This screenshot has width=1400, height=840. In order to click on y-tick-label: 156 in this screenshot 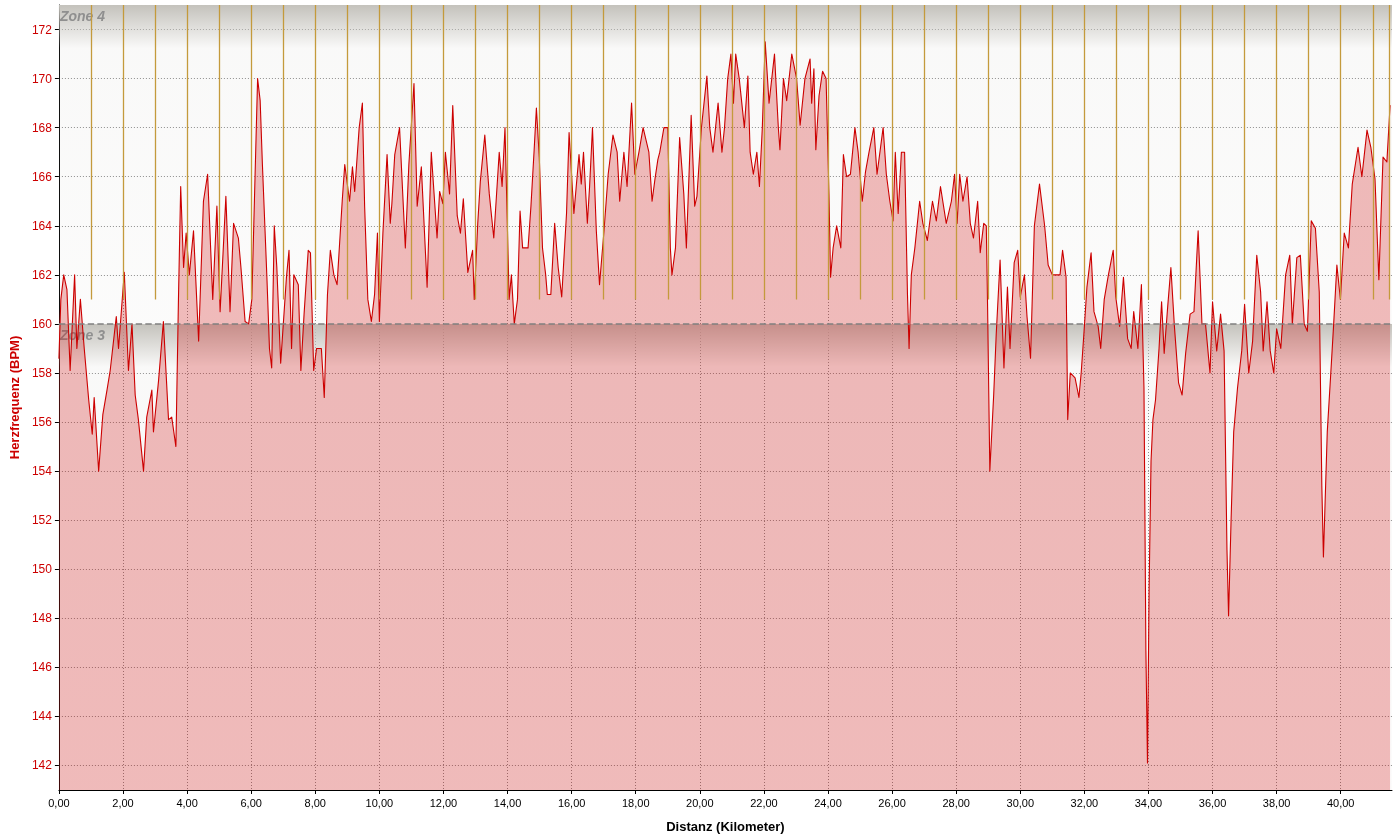, I will do `click(42, 422)`.